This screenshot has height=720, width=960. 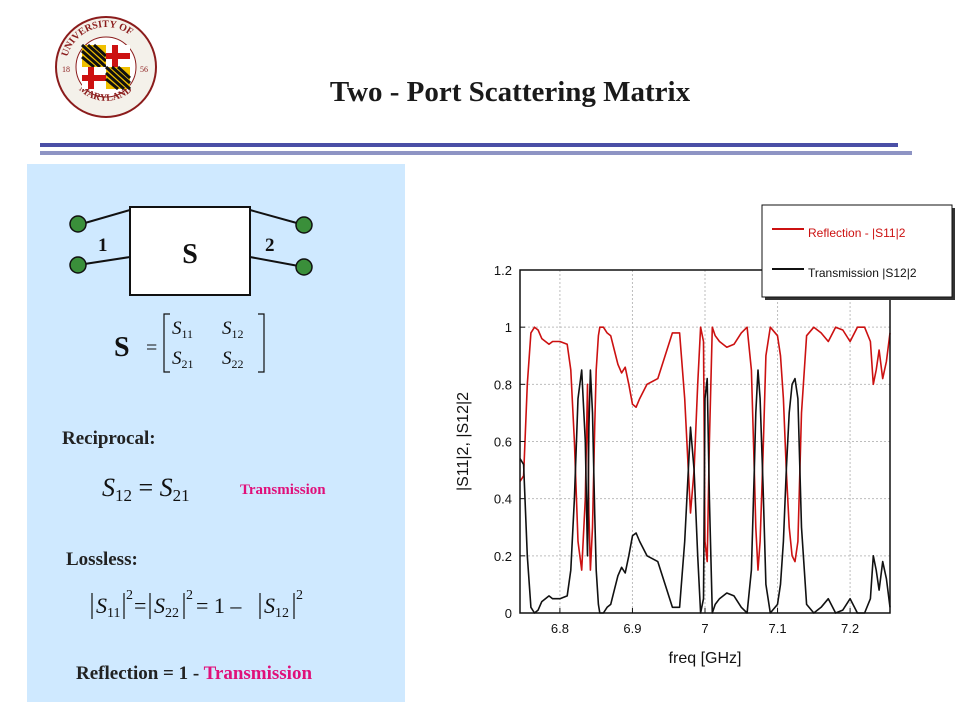 What do you see at coordinates (144, 69) in the screenshot?
I see `logo-year-right: 56` at bounding box center [144, 69].